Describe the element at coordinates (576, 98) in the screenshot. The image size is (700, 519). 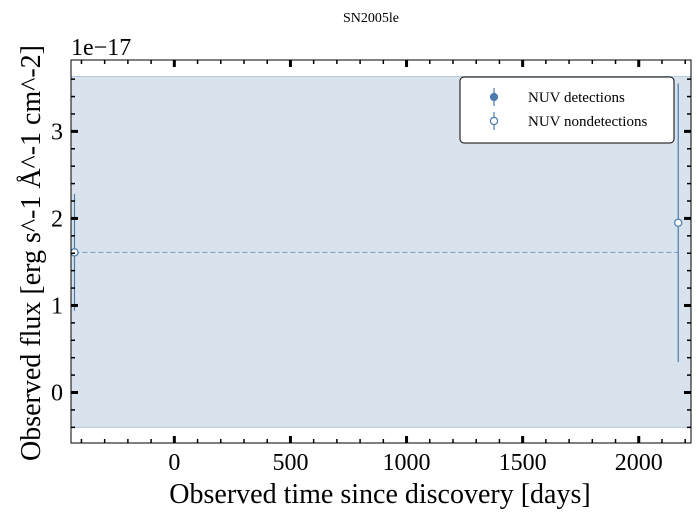
I see `legend-detections-label: NUV detections` at that location.